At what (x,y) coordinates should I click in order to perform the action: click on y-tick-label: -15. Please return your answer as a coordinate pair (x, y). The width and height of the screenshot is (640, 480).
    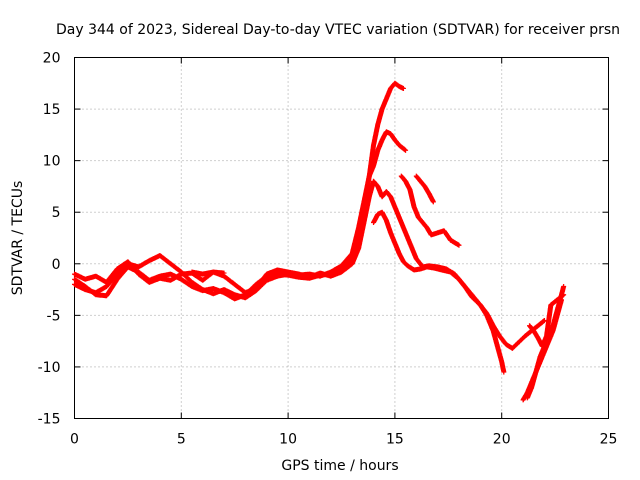
    Looking at the image, I should click on (49, 420).